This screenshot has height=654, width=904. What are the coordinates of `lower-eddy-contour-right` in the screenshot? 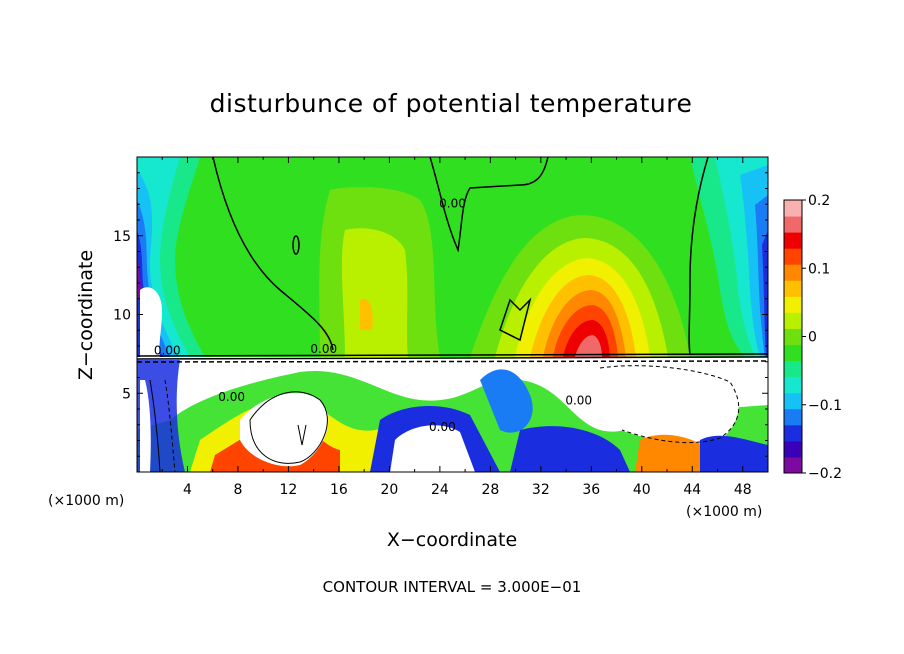 It's located at (669, 404).